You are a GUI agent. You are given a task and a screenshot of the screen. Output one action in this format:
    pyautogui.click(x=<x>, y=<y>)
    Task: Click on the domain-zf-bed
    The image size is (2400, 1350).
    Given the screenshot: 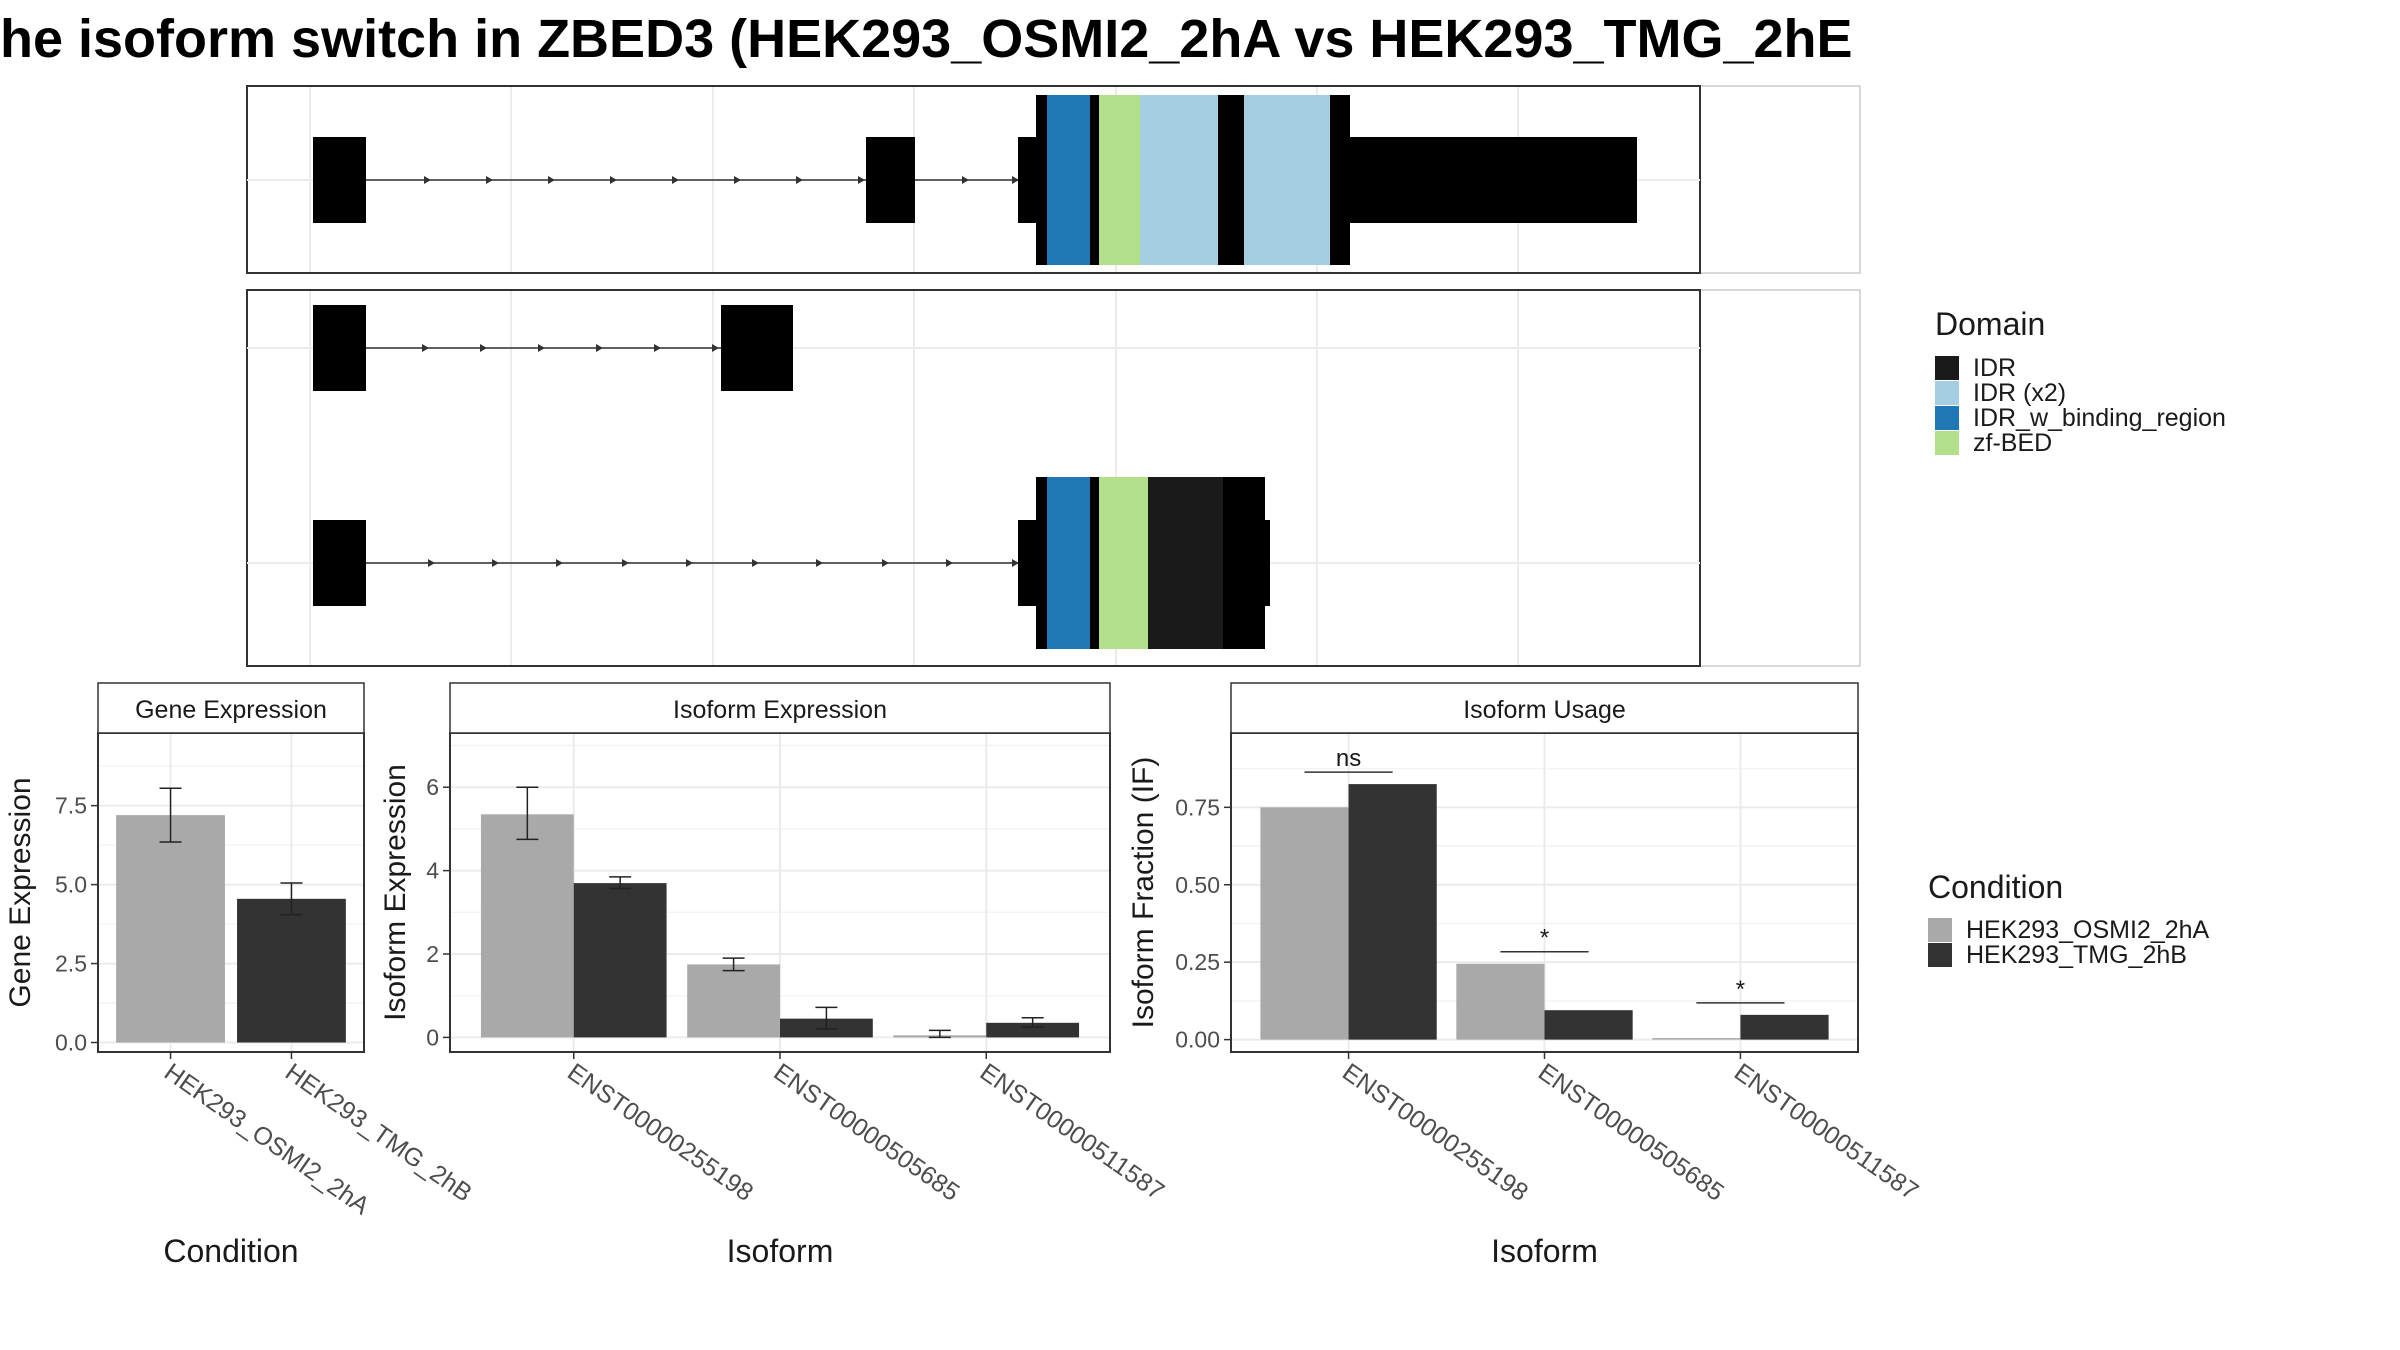 What is the action you would take?
    pyautogui.click(x=1119, y=180)
    